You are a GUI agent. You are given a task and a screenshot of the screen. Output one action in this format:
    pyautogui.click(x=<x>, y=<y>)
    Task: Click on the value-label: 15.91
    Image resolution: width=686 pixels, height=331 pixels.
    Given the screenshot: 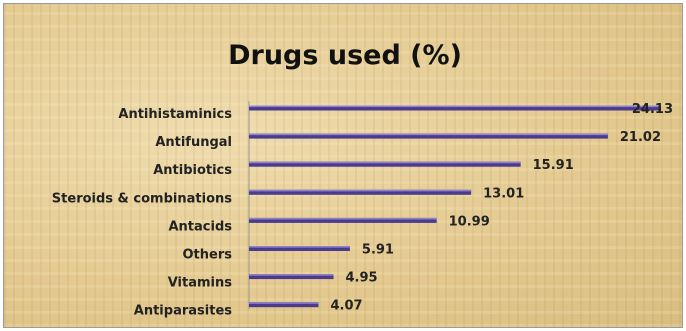 What is the action you would take?
    pyautogui.click(x=553, y=165)
    